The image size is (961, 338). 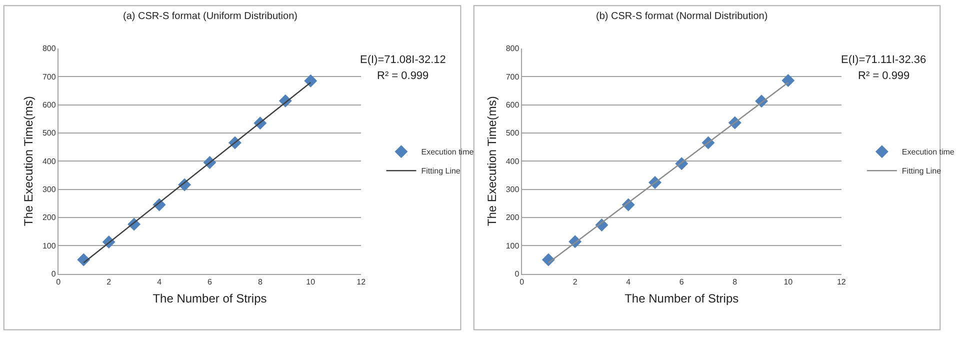 I want to click on annotation: E(I)=71.11I-32.36, so click(x=883, y=60).